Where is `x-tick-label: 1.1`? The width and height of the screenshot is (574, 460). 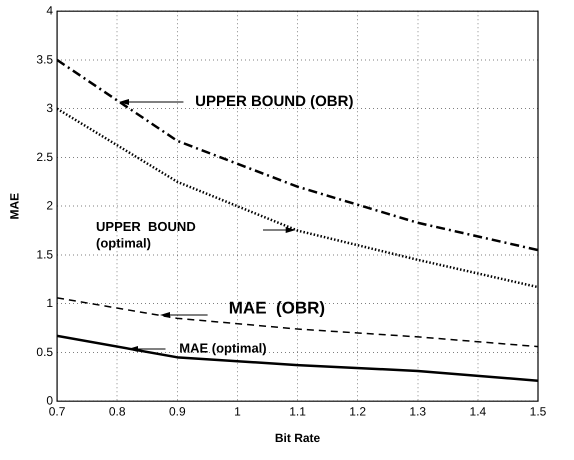 x-tick-label: 1.1 is located at coordinates (297, 411).